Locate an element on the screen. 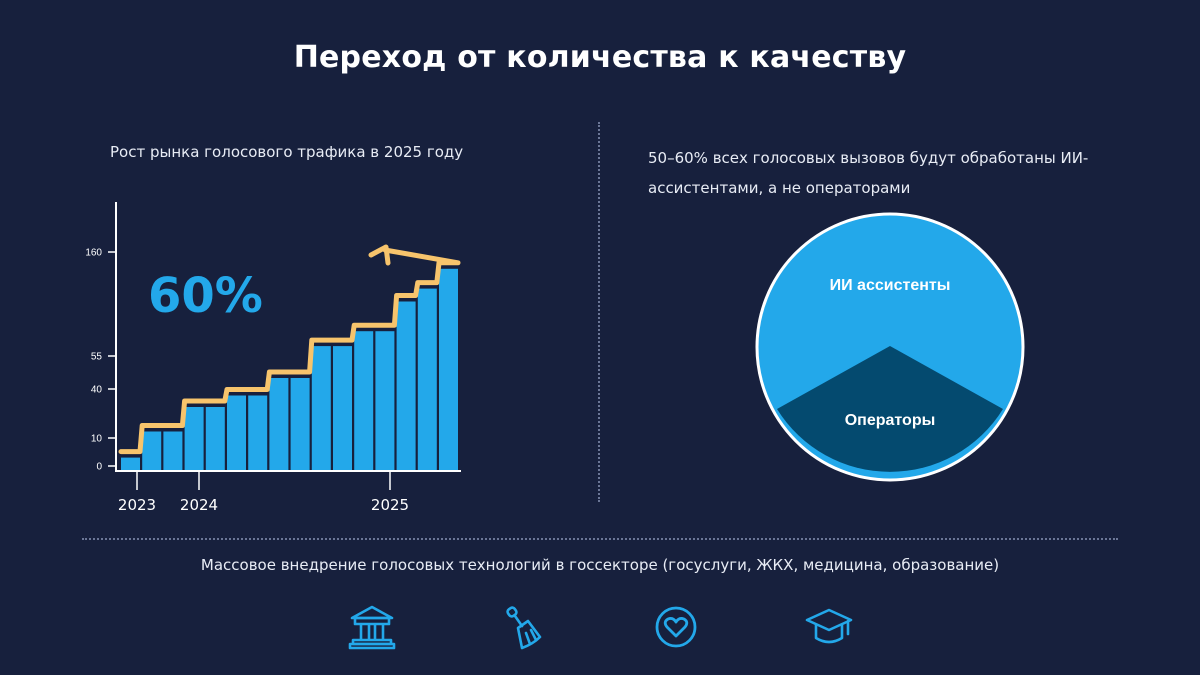  vertical-divider is located at coordinates (599, 312).